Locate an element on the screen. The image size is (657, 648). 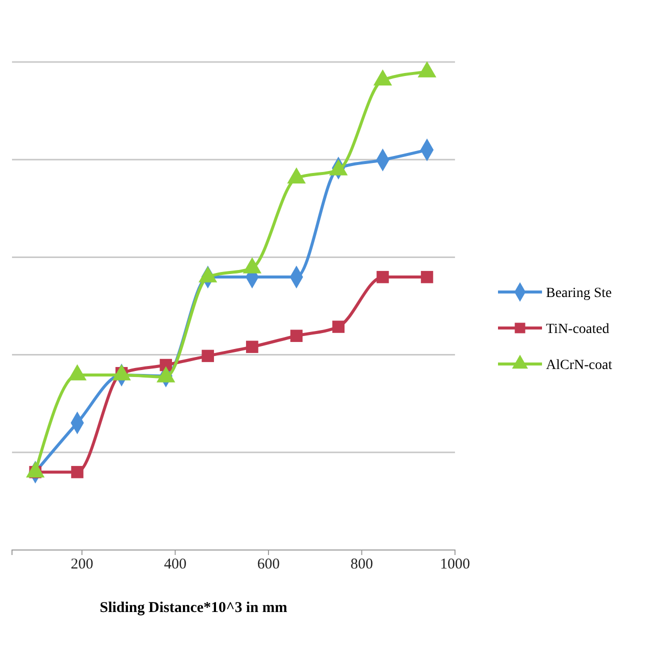
x-tick-label: 200 is located at coordinates (82, 564).